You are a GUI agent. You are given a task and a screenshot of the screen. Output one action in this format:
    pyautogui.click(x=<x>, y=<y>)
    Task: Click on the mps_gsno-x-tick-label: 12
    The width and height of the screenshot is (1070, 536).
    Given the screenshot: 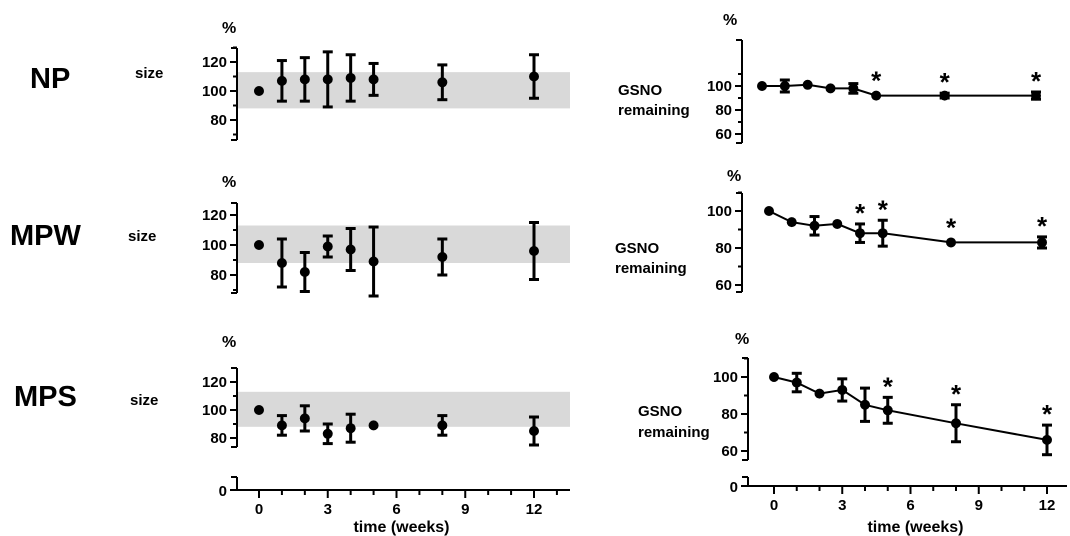 What is the action you would take?
    pyautogui.click(x=1047, y=505)
    